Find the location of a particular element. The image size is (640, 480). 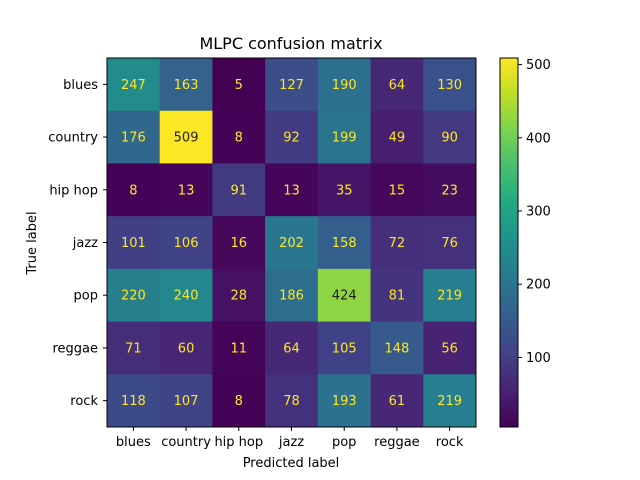

cell-value-label: 56 is located at coordinates (449, 348).